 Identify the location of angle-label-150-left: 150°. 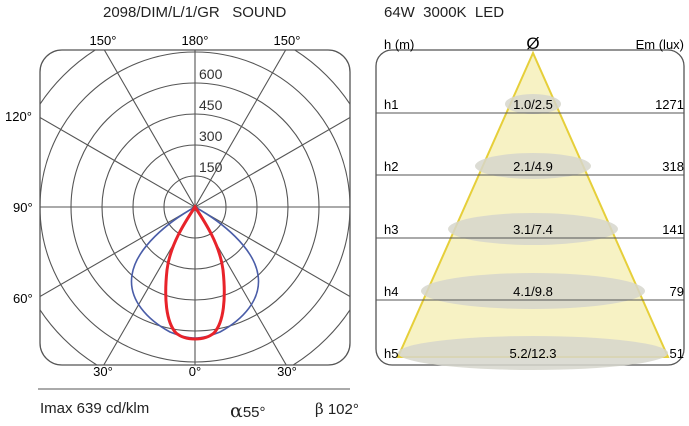
(103, 40).